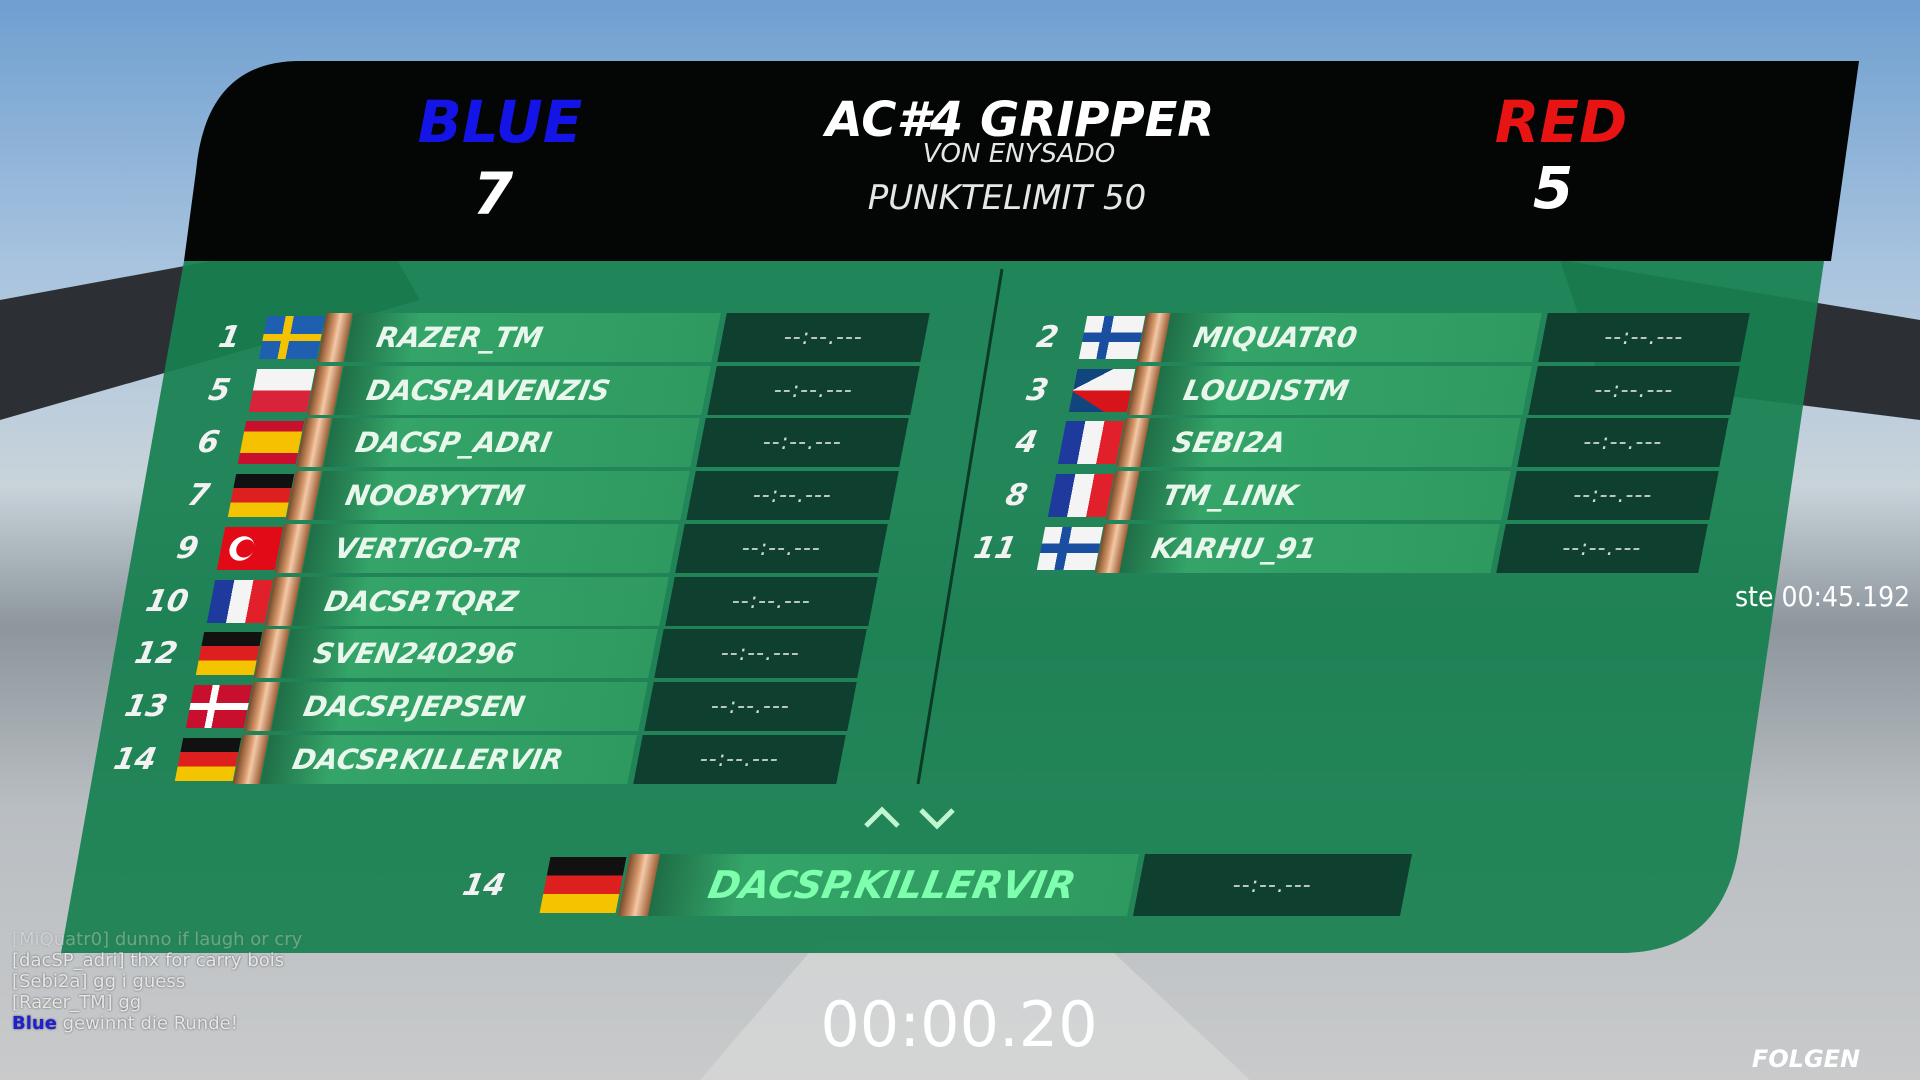 The width and height of the screenshot is (1920, 1080). Describe the element at coordinates (960, 526) in the screenshot. I see `column-divider` at that location.